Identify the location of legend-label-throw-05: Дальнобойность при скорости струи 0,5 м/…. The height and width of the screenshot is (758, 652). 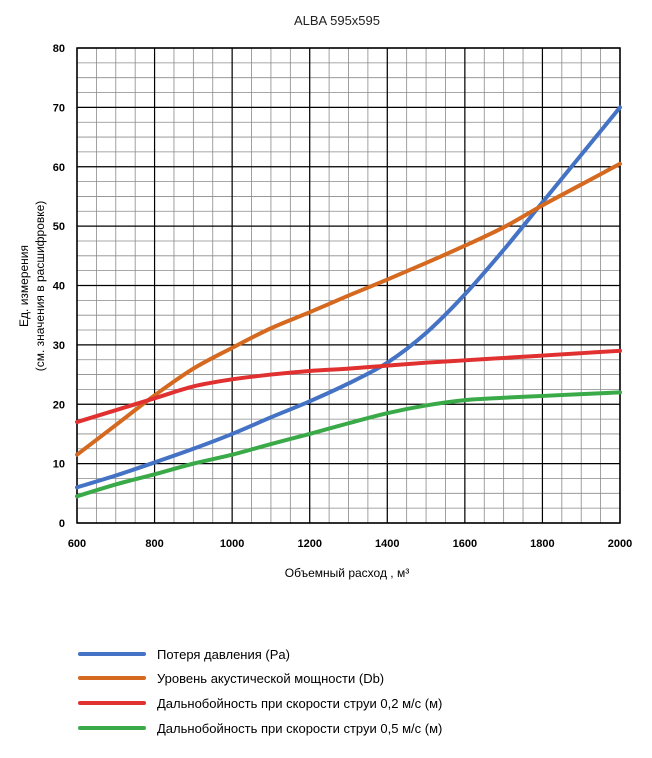
(299, 728).